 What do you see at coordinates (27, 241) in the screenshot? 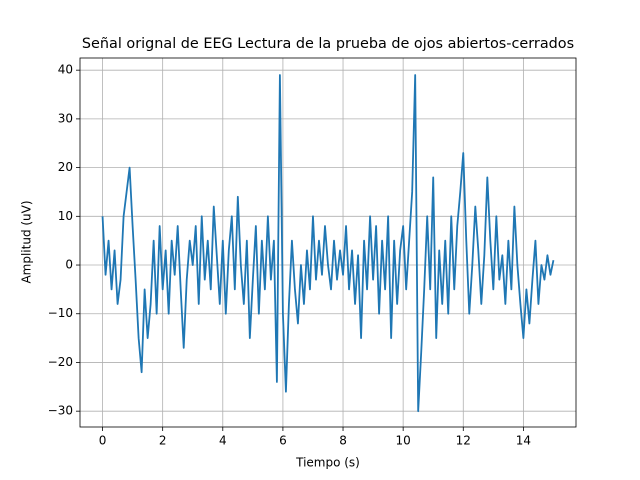
I see `y-axis-label: Amplitud (uV)` at bounding box center [27, 241].